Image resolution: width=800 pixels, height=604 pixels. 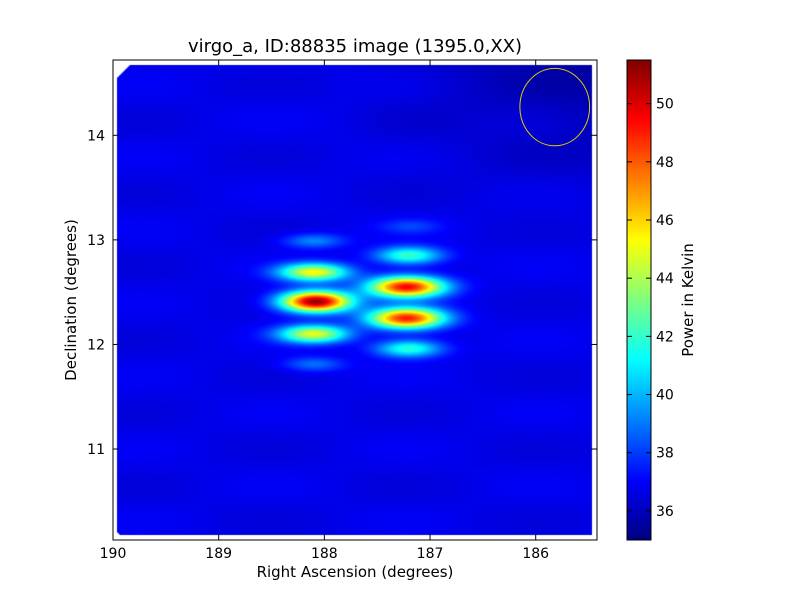 What do you see at coordinates (430, 554) in the screenshot?
I see `x-tick-label: 187` at bounding box center [430, 554].